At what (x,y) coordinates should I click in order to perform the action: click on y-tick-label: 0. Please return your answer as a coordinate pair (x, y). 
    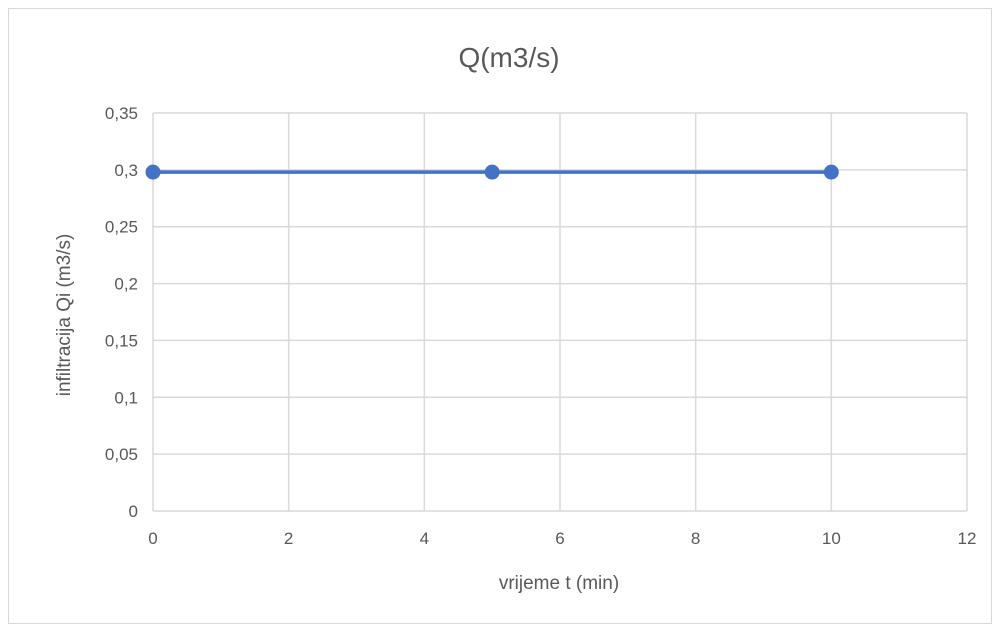
    Looking at the image, I should click on (133, 511).